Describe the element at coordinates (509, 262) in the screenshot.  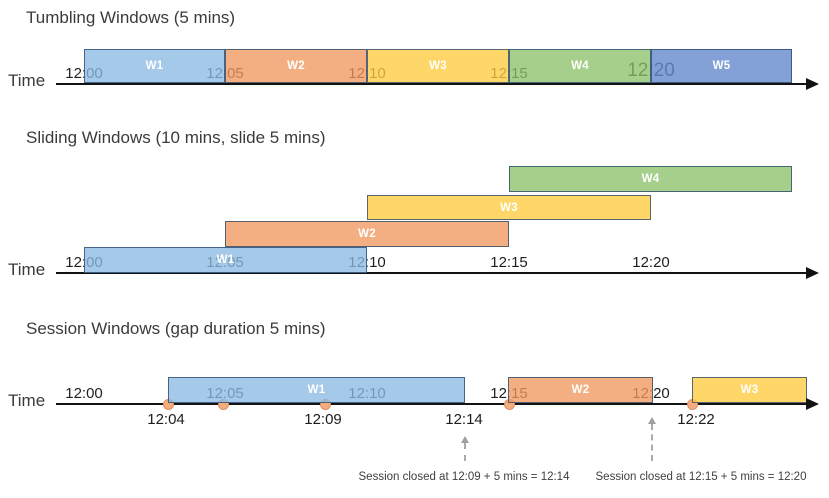
I see `tick-label: 12:15` at that location.